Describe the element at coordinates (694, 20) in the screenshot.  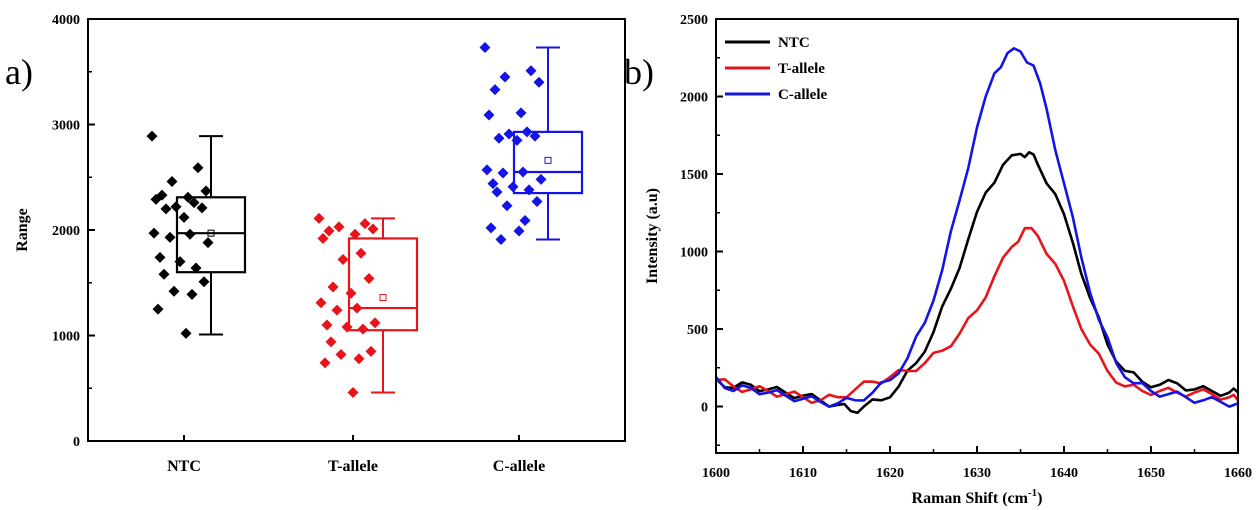
I see `y-tick-label: 2500` at that location.